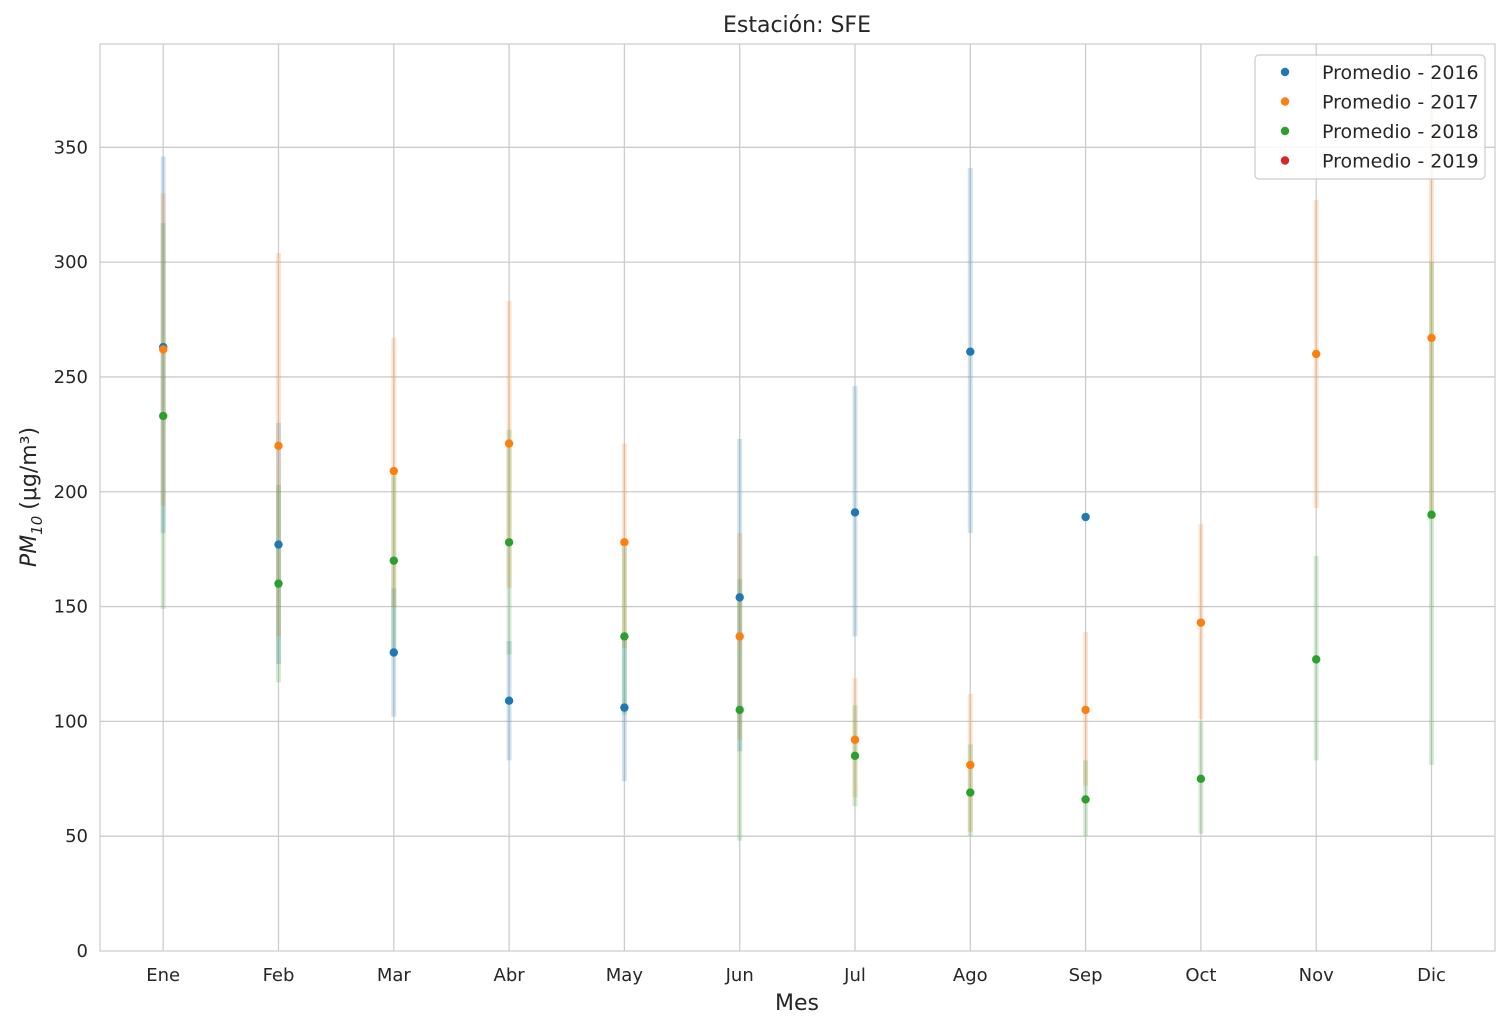  I want to click on x-tick-label: Oct, so click(1200, 975).